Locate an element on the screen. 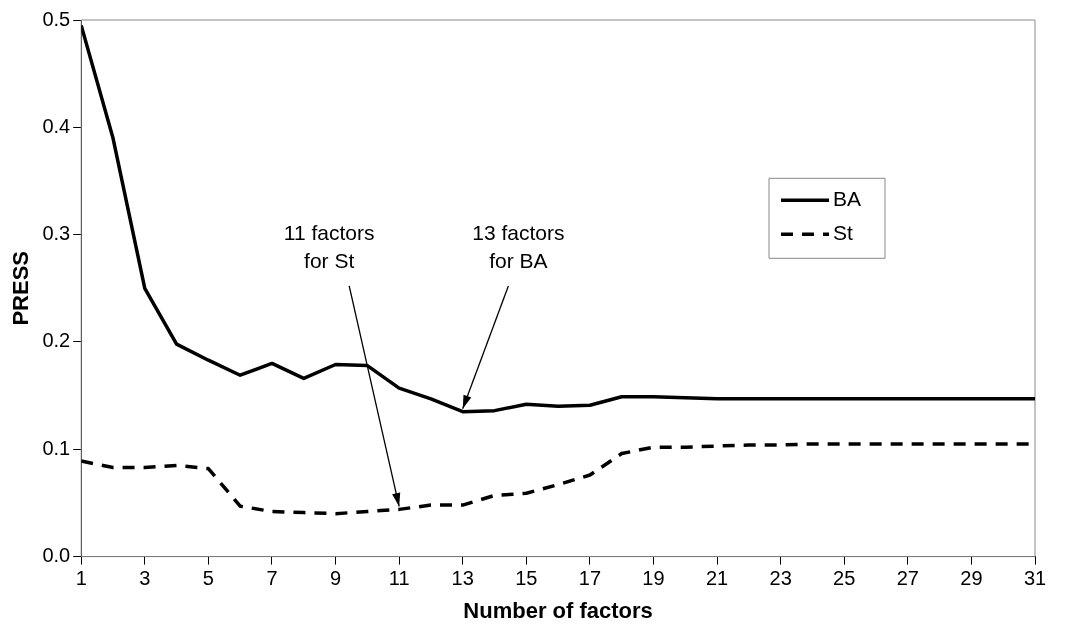 Image resolution: width=1065 pixels, height=634 pixels. x-tick-label: 25 is located at coordinates (844, 578).